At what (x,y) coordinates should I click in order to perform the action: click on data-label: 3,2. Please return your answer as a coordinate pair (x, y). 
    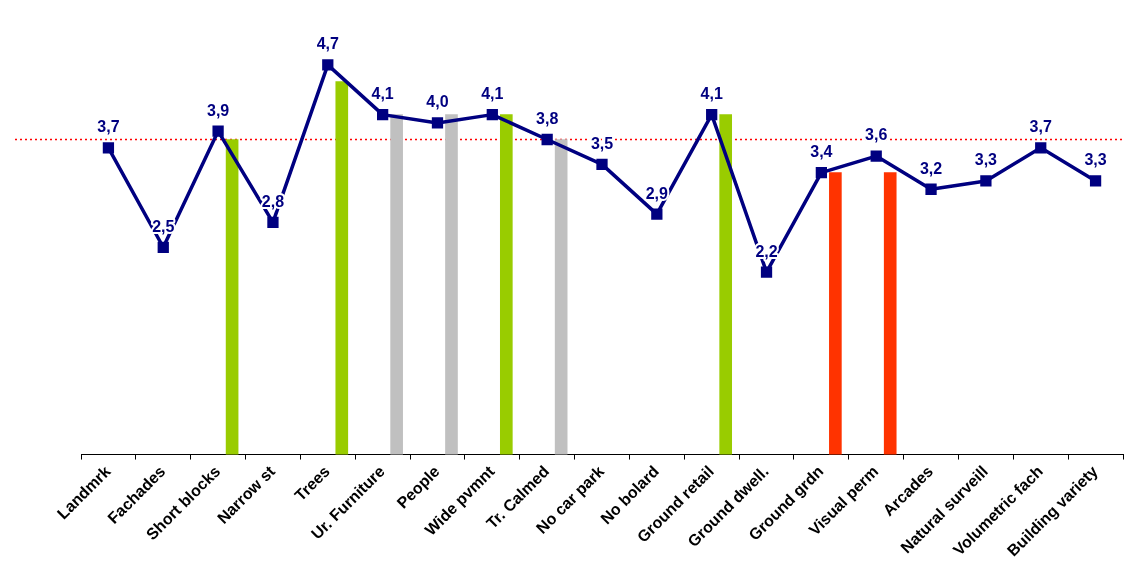
    Looking at the image, I should click on (931, 168).